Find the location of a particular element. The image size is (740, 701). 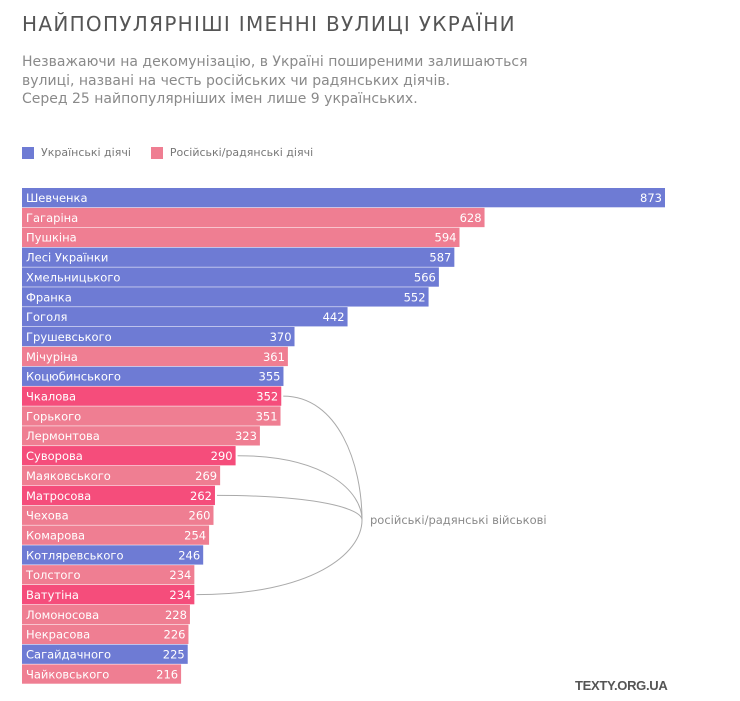

bar-row: Мічуріна 361 is located at coordinates (155, 356).